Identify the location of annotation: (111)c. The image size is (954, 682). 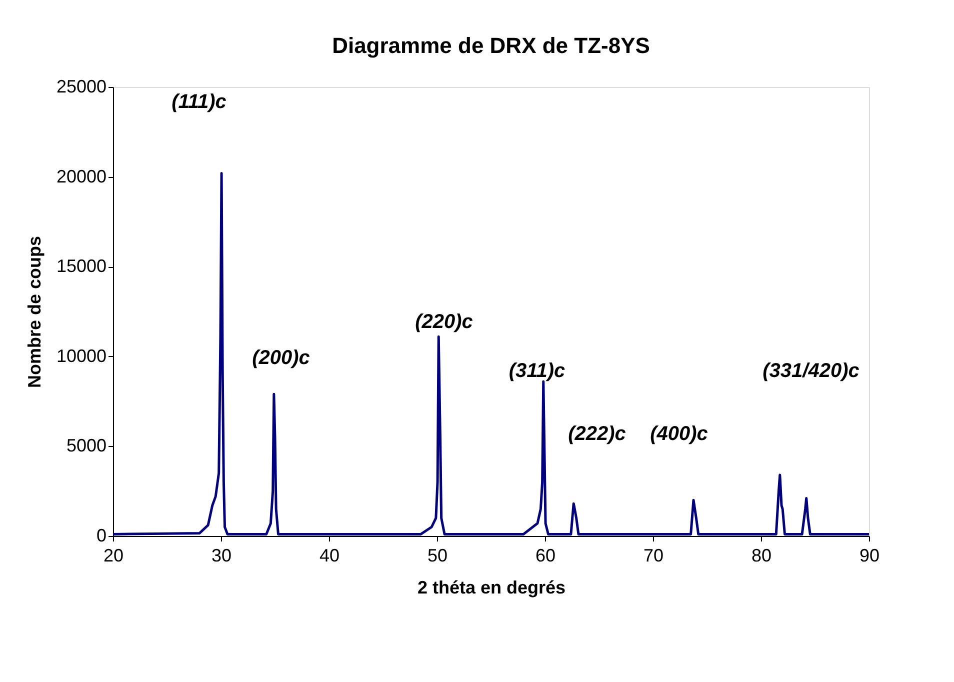
(199, 102).